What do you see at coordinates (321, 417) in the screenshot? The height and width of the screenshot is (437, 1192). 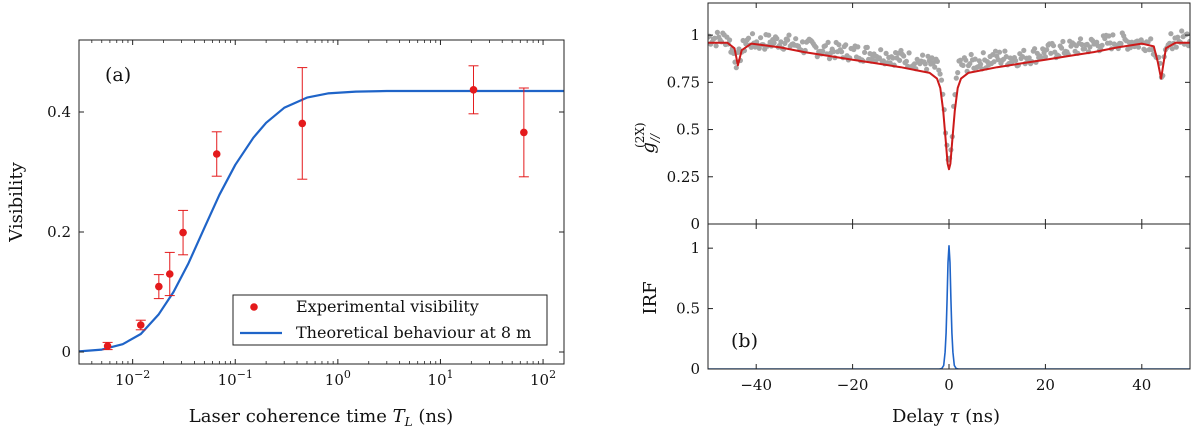 I see `panel-a-x-axis-title: Laser coherence time TL (ns)` at bounding box center [321, 417].